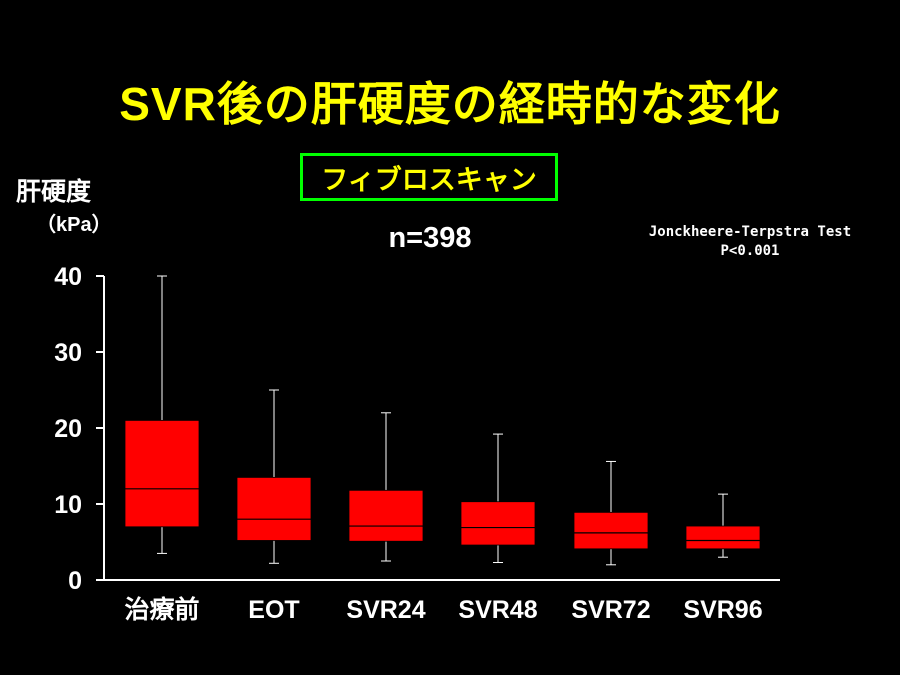  Describe the element at coordinates (722, 610) in the screenshot. I see `x-tick-label: SVR96` at that location.